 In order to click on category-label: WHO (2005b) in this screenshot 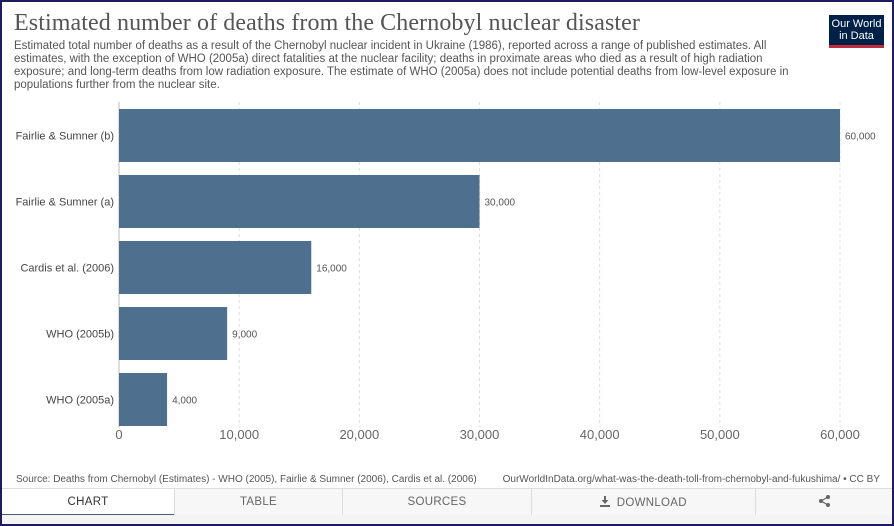, I will do `click(80, 335)`.